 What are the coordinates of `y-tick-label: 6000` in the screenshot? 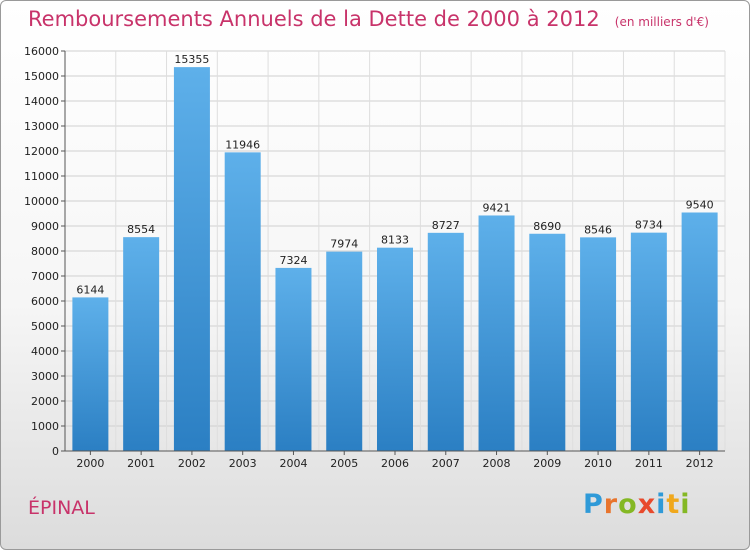 It's located at (45, 301).